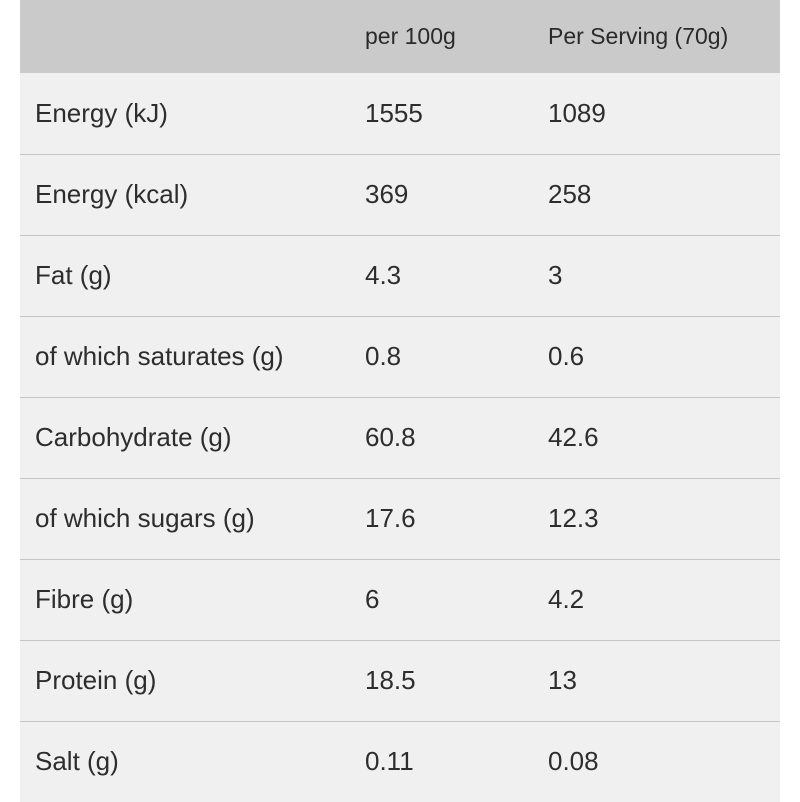 This screenshot has width=800, height=802. Describe the element at coordinates (185, 276) in the screenshot. I see `nutrient-name: Fat (g)` at that location.